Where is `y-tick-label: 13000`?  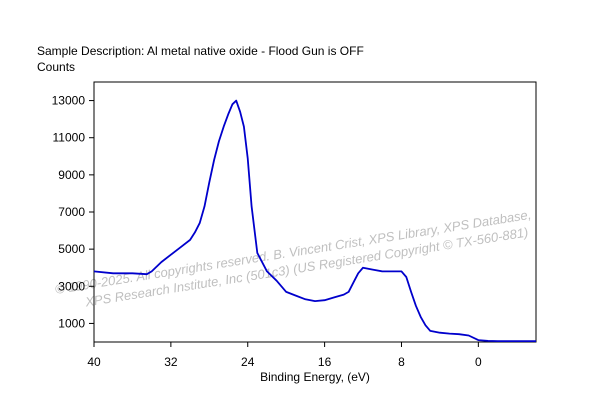
y-tick-label: 13000 is located at coordinates (69, 101).